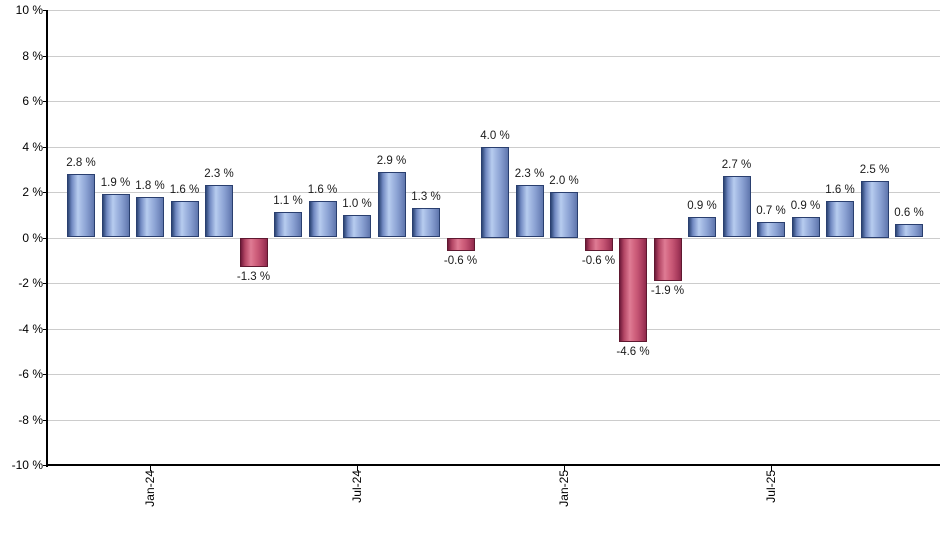 The height and width of the screenshot is (550, 940). Describe the element at coordinates (27, 465) in the screenshot. I see `y-axis-tick-label: -10 %` at that location.